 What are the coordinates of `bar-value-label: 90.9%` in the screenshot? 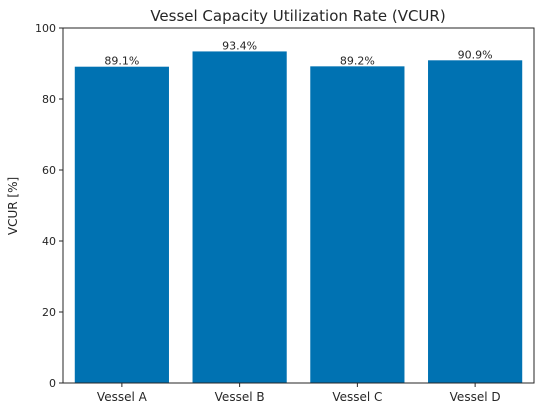 It's located at (475, 54).